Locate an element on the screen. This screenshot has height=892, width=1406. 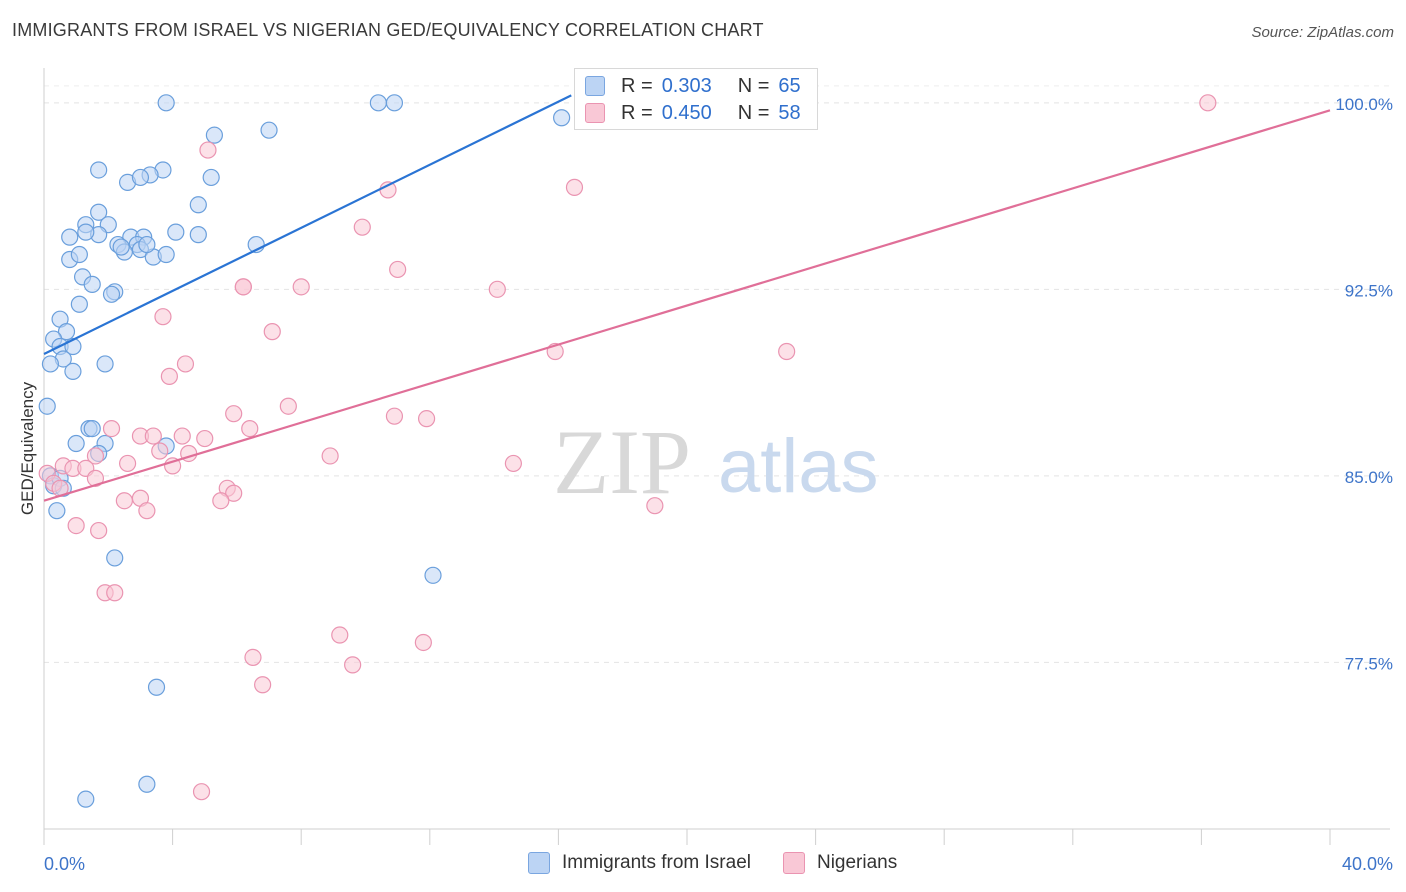
legend-item-nigerians: Nigerians is located at coordinates (840, 863).